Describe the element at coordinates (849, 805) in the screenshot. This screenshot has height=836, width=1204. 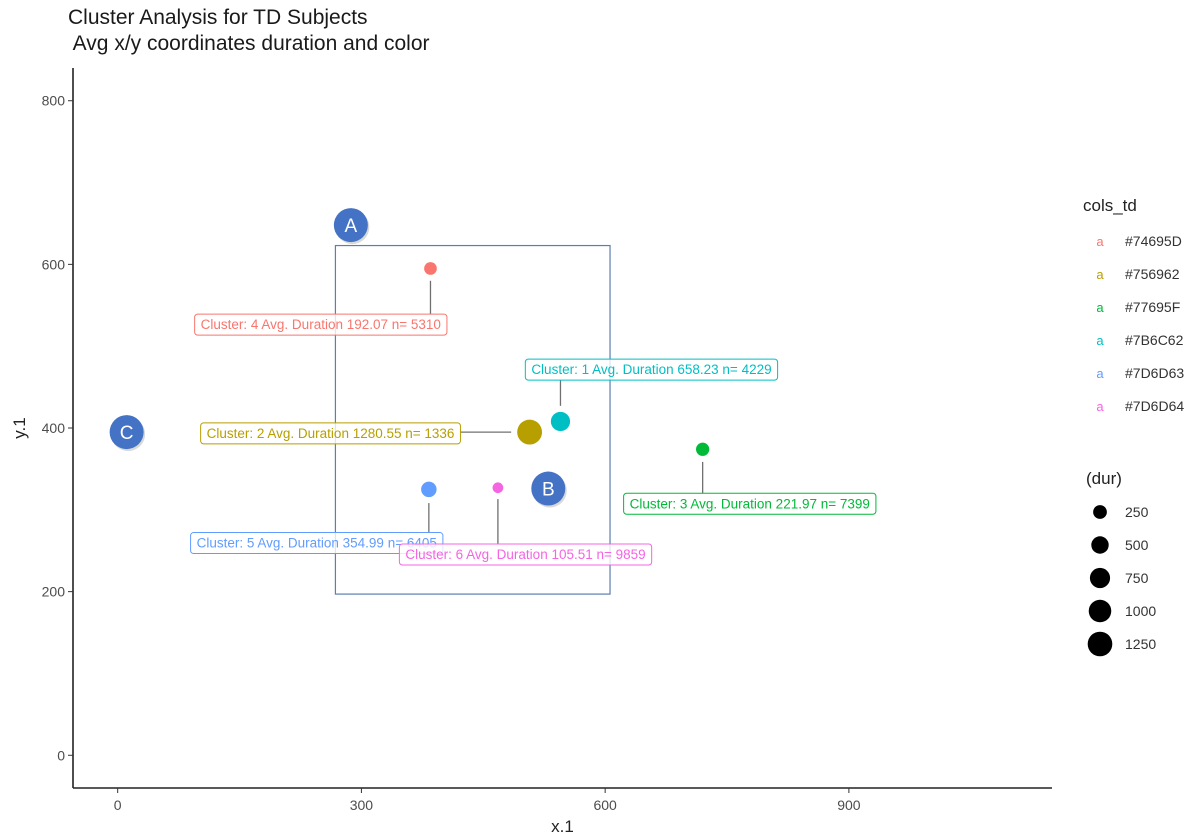
I see `x-tick-label: 900` at that location.